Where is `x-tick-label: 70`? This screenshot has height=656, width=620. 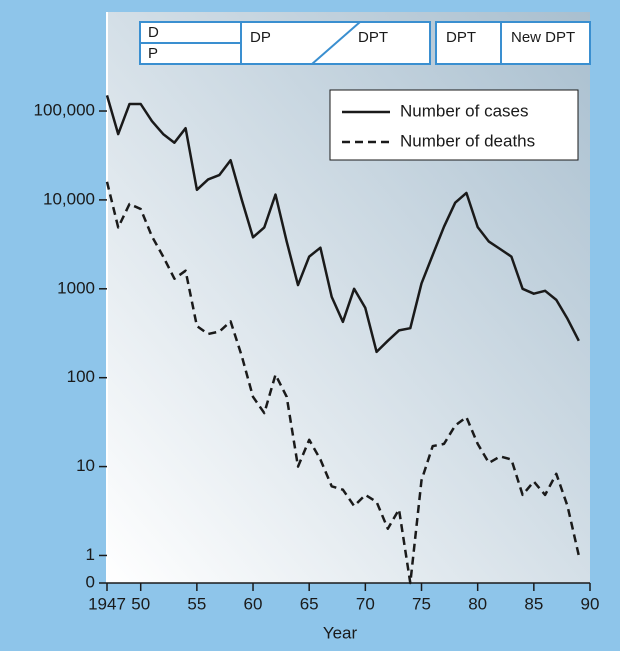
x-tick-label: 70 is located at coordinates (365, 603).